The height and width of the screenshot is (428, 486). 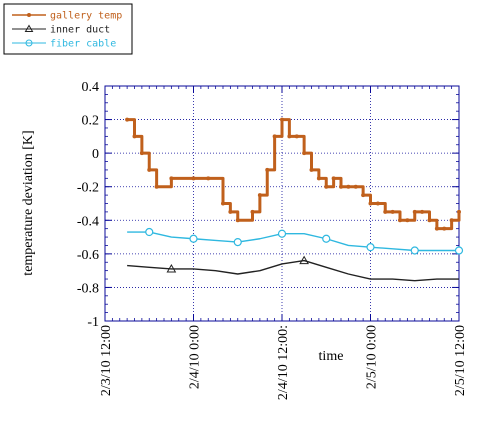 What do you see at coordinates (88, 205) in the screenshot?
I see `y-tick-labels: 0.4 0.2 0 -0.2 -0.4 -0.6 -0.8 -1` at bounding box center [88, 205].